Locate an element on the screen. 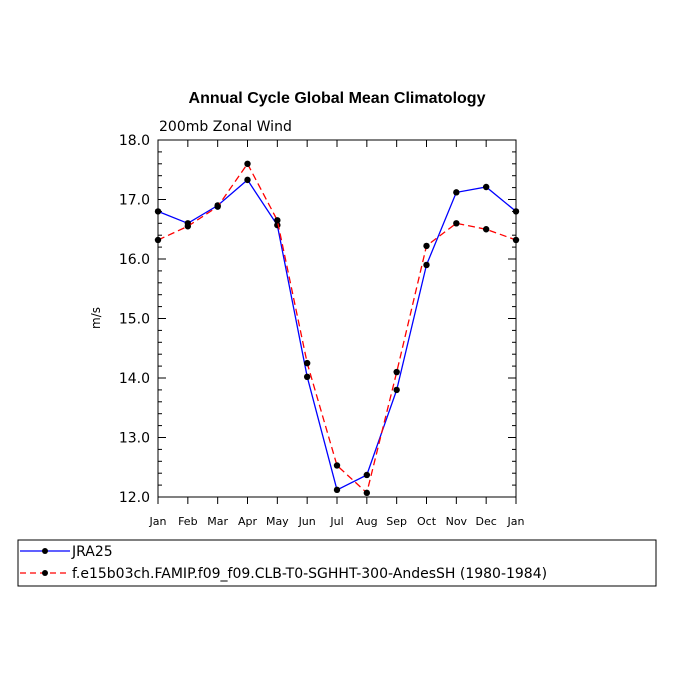 The image size is (675, 675). x-tick-label: Sep is located at coordinates (396, 521).